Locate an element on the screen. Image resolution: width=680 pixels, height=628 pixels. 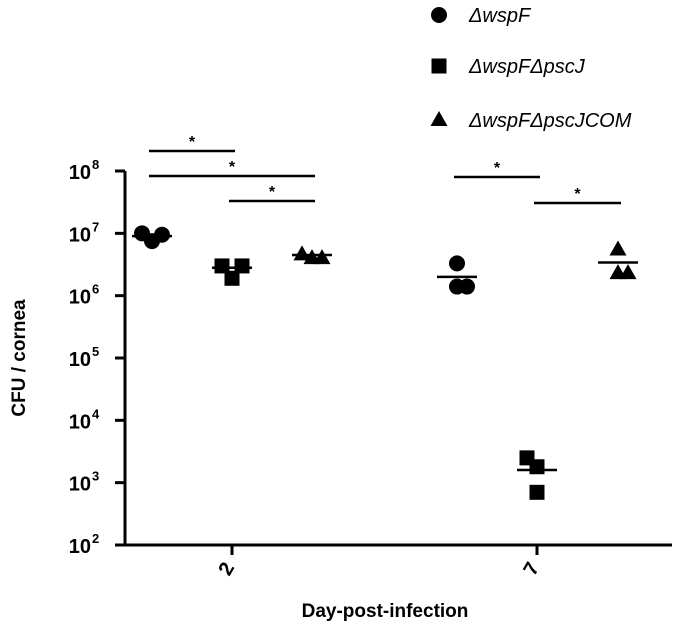
sig-star-1: * is located at coordinates (232, 167).